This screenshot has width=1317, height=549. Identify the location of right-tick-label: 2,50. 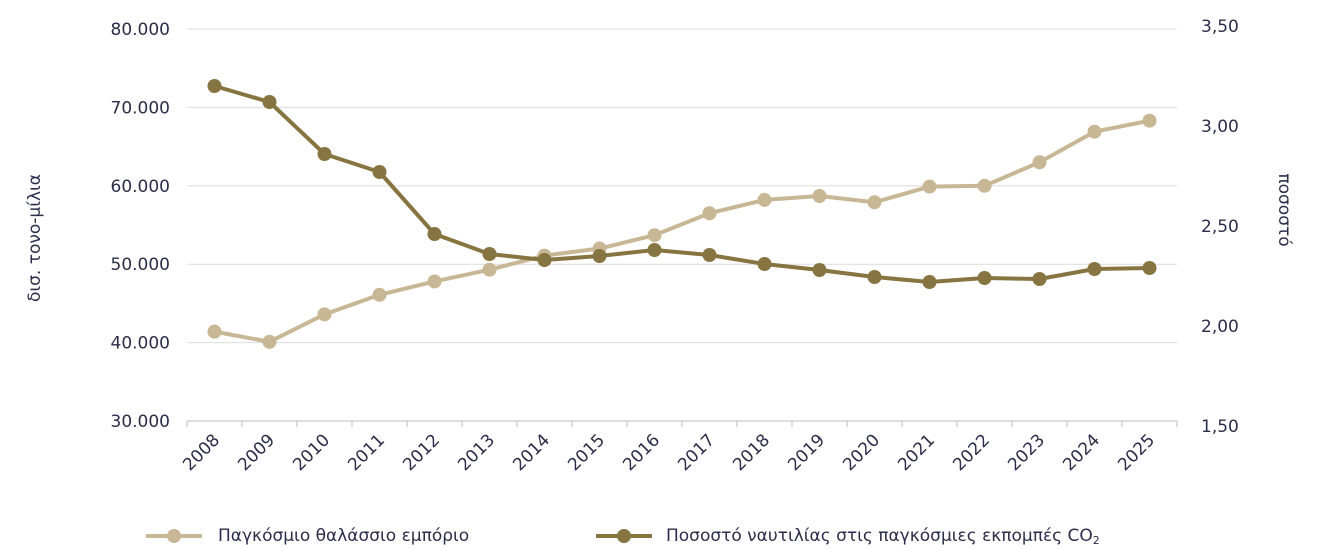
(1220, 227).